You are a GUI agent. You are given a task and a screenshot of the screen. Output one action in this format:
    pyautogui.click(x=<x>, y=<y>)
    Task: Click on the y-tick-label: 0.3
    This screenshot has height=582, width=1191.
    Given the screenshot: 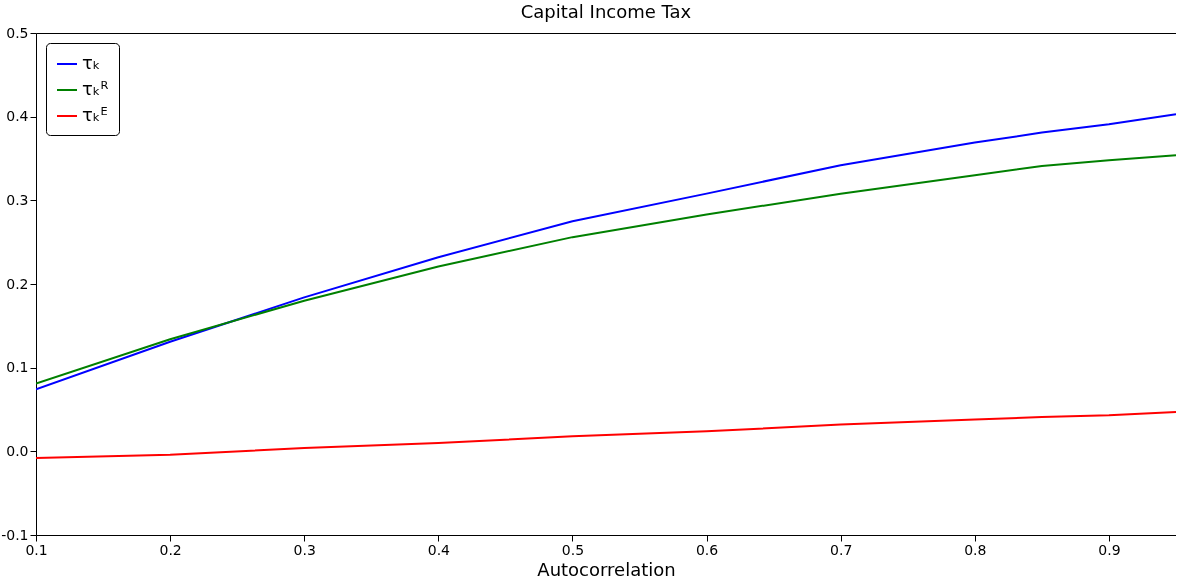 What is the action you would take?
    pyautogui.click(x=17, y=199)
    